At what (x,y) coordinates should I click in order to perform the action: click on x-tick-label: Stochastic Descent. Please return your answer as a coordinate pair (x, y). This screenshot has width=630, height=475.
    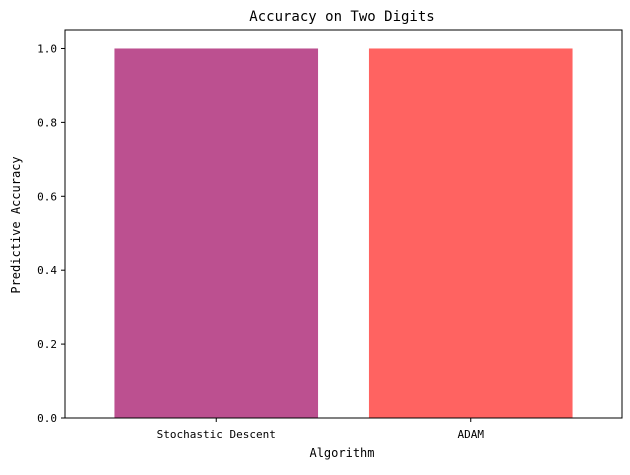
    Looking at the image, I should click on (216, 434).